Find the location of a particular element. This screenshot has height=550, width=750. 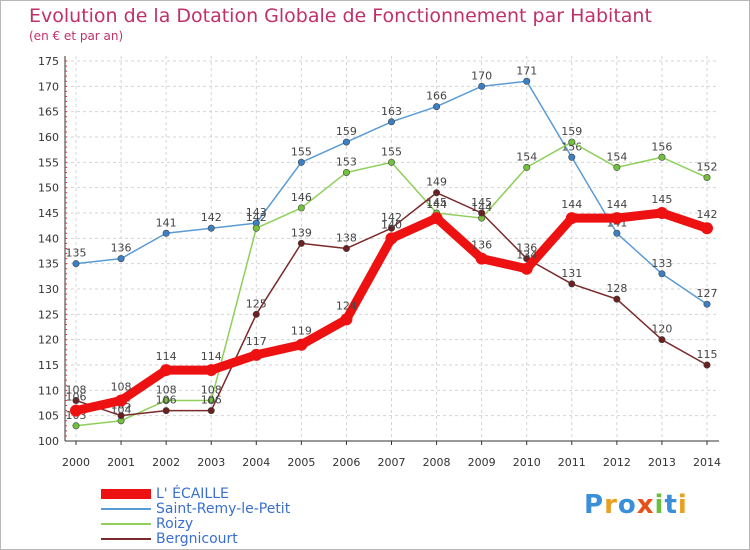

legend-swatch-bergnicourt is located at coordinates (126, 539).